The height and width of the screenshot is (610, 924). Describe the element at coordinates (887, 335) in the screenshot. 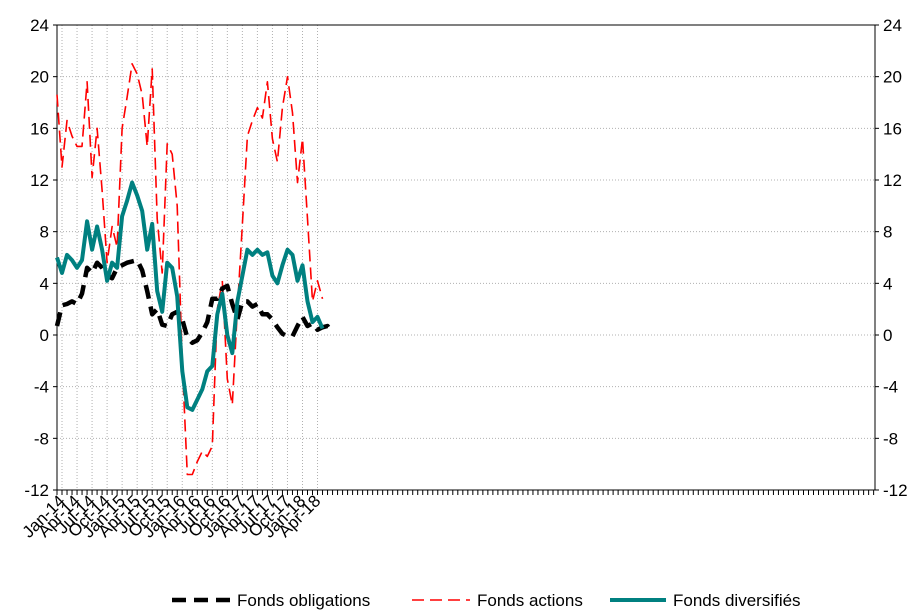

I see `y-tick-label-right: 0` at that location.